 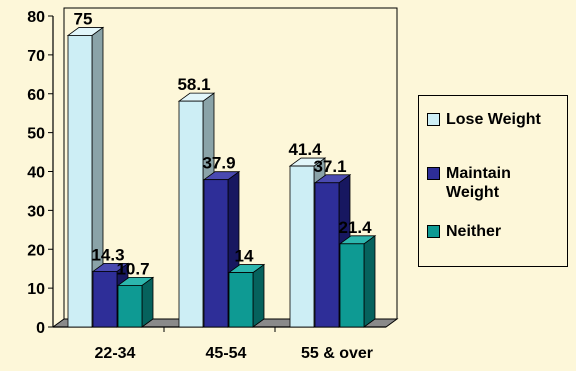 I want to click on legend-label-maintain-weight: Maintain Weight, so click(x=478, y=183).